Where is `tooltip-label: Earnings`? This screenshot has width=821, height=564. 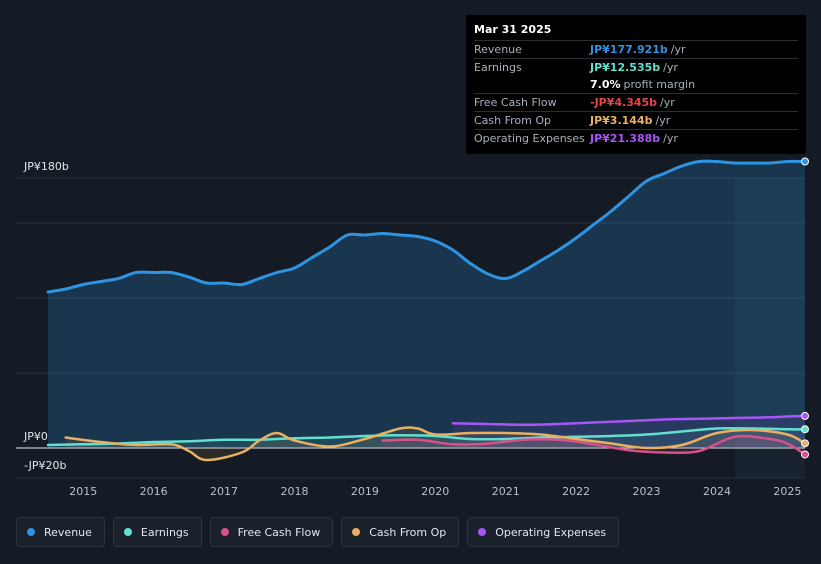 tooltip-label: Earnings is located at coordinates (498, 67).